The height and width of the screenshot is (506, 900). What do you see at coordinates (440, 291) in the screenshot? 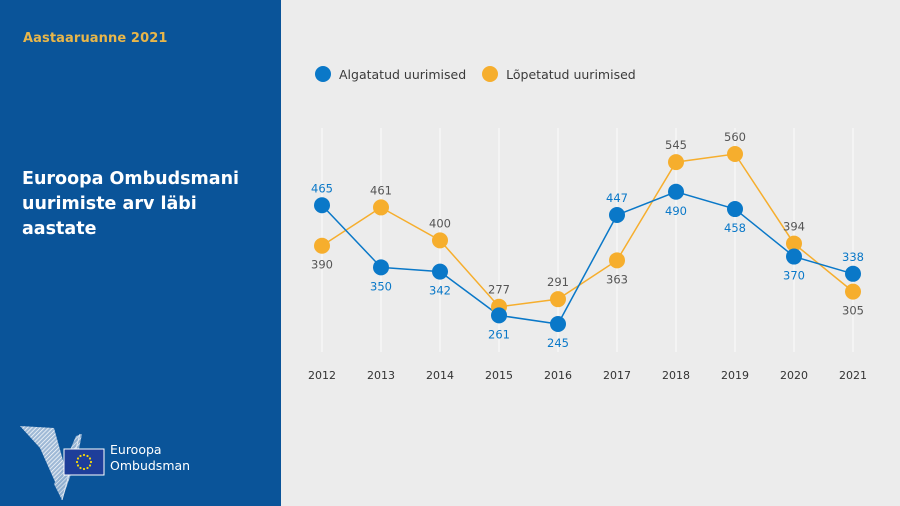
I see `data-label: 342` at bounding box center [440, 291].